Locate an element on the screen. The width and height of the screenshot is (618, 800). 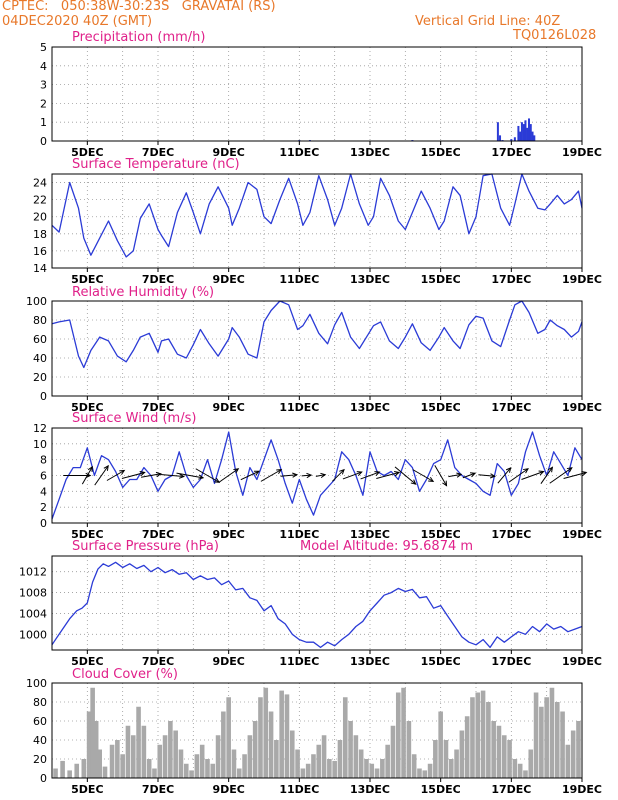
panel-title: Cloud Cover (%) is located at coordinates (125, 674).